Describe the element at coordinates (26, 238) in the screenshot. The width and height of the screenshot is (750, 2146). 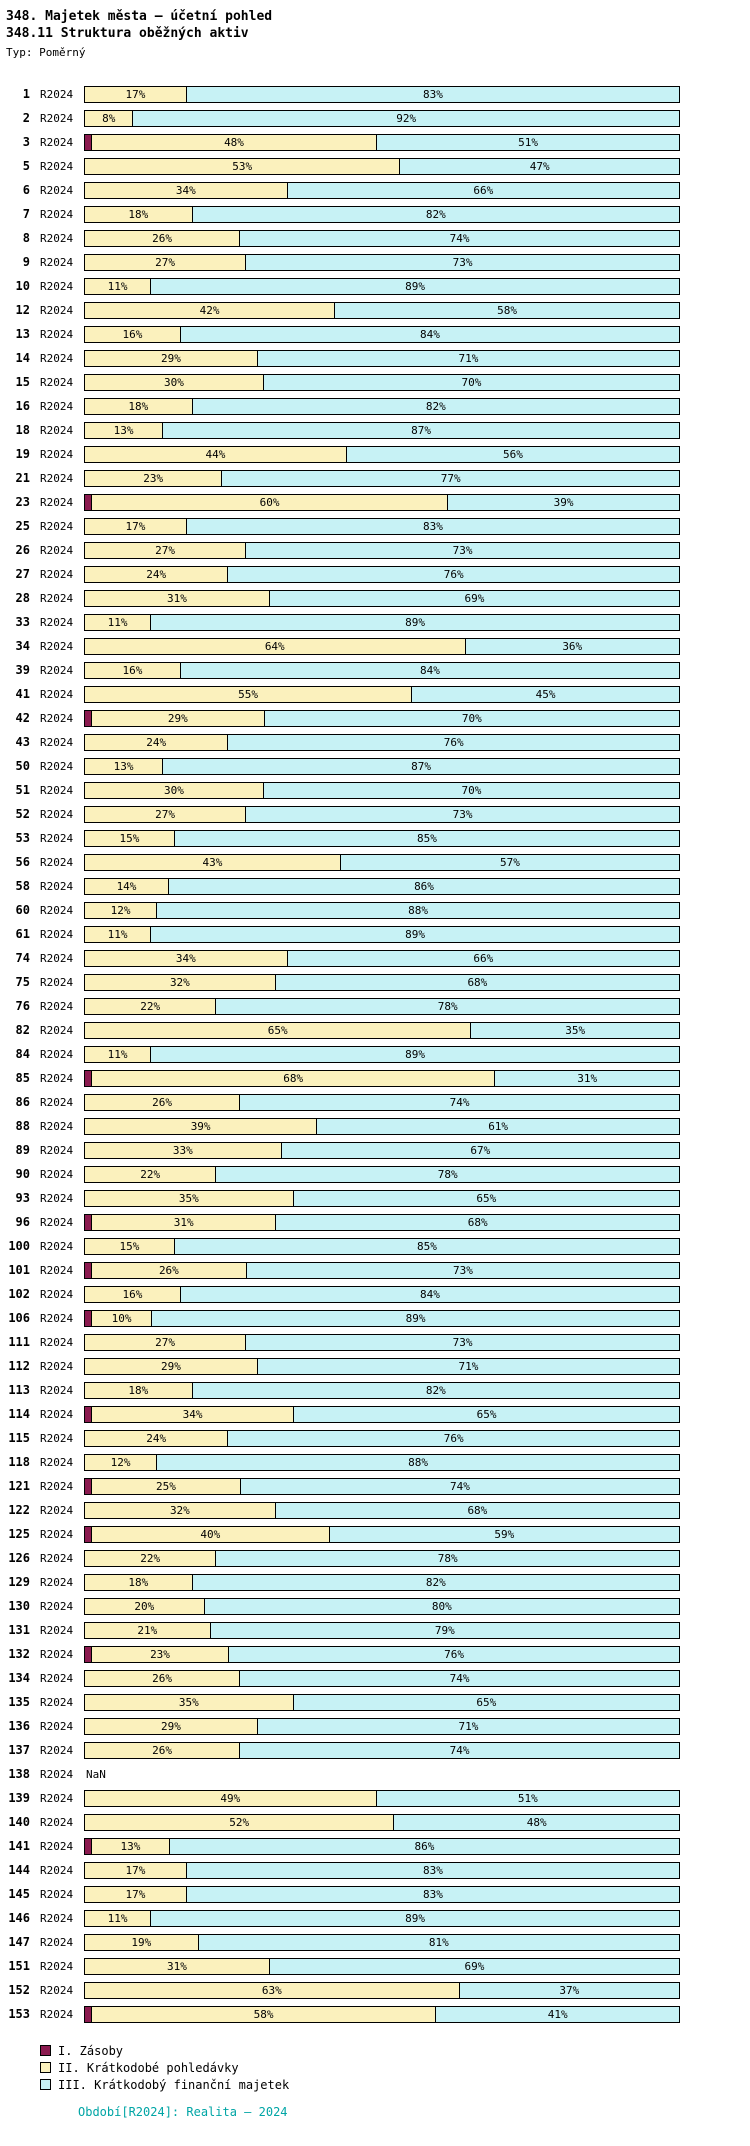
I see `row-number: 8` at that location.